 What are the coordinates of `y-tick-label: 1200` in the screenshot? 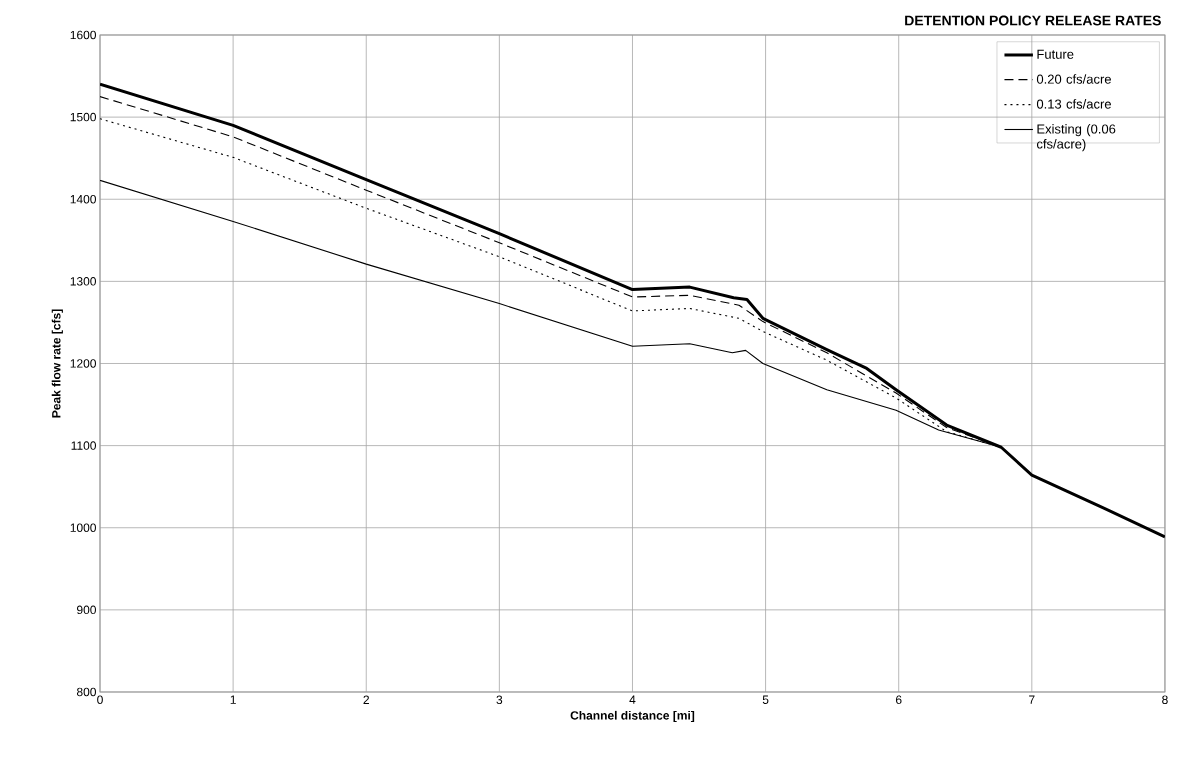 It's located at (83, 363).